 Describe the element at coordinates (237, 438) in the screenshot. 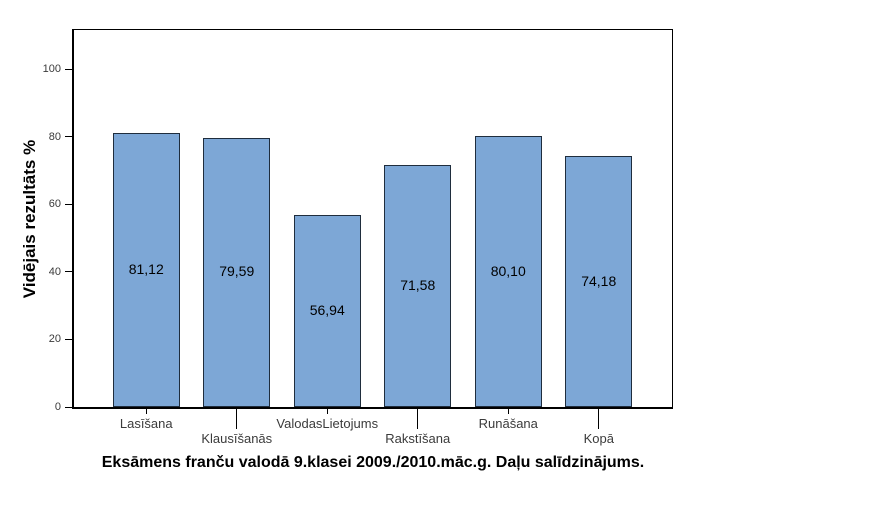

I see `x-tick-label: Klausīšanās` at that location.